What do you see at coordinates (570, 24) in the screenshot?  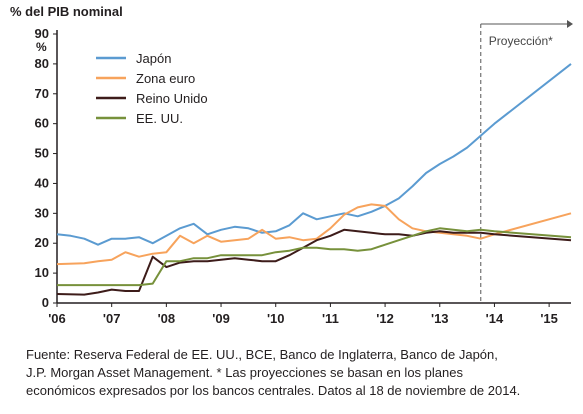 I see `projection-arrow-head` at bounding box center [570, 24].